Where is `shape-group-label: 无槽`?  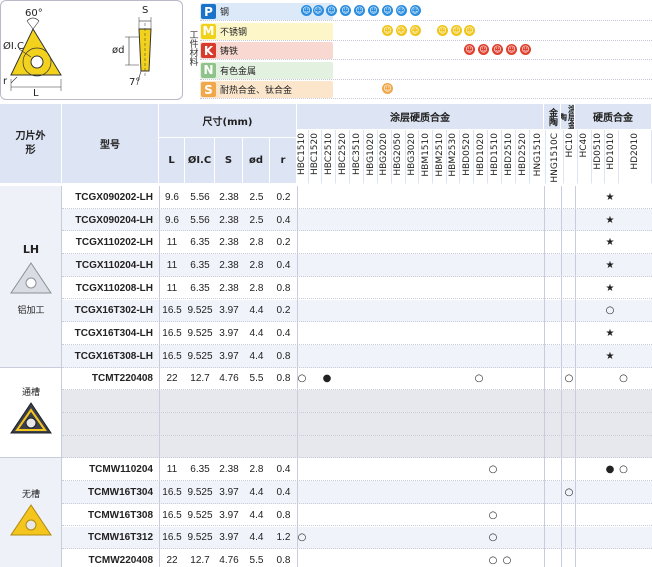 shape-group-label: 无槽 is located at coordinates (30, 495).